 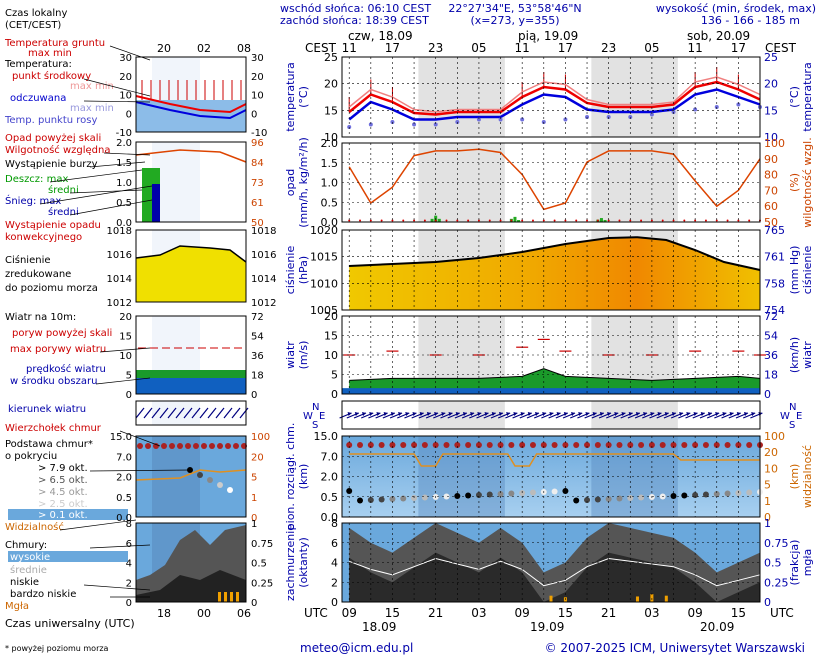 What do you see at coordinates (200, 475) in the screenshot?
I see `legend-cloud-base-dot` at bounding box center [200, 475].